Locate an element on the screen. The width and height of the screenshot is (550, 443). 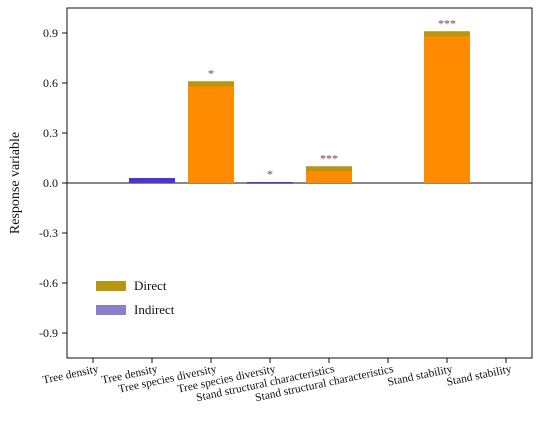
legend-label: Direct is located at coordinates (150, 285).